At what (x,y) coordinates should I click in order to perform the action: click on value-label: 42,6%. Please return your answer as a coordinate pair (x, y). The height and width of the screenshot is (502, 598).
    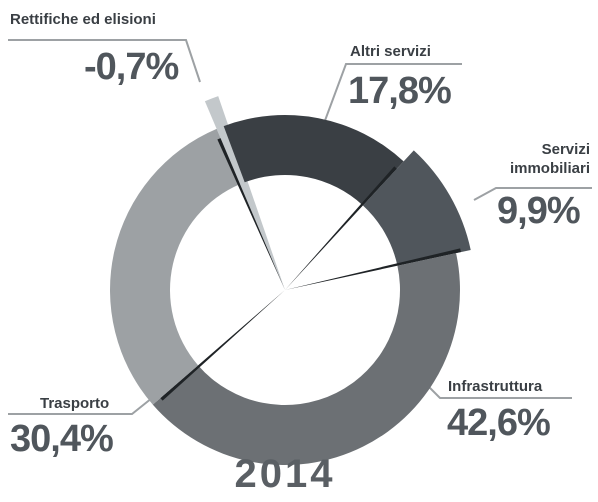
    Looking at the image, I should click on (499, 423).